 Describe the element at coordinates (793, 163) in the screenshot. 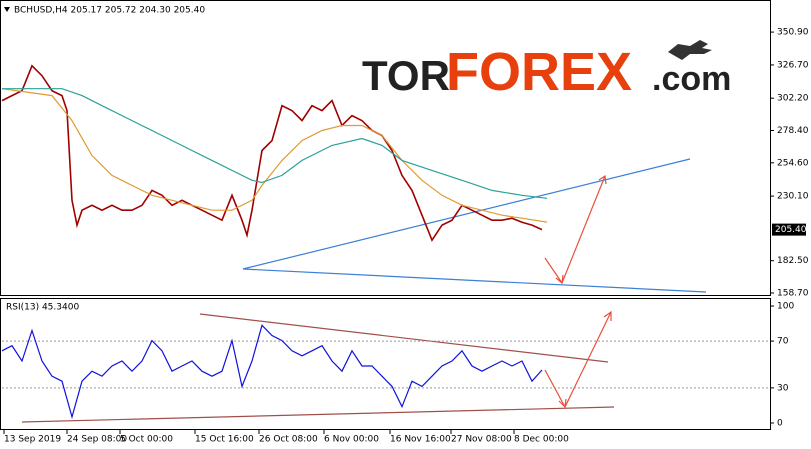

I see `y-tick-label: 254.60` at that location.